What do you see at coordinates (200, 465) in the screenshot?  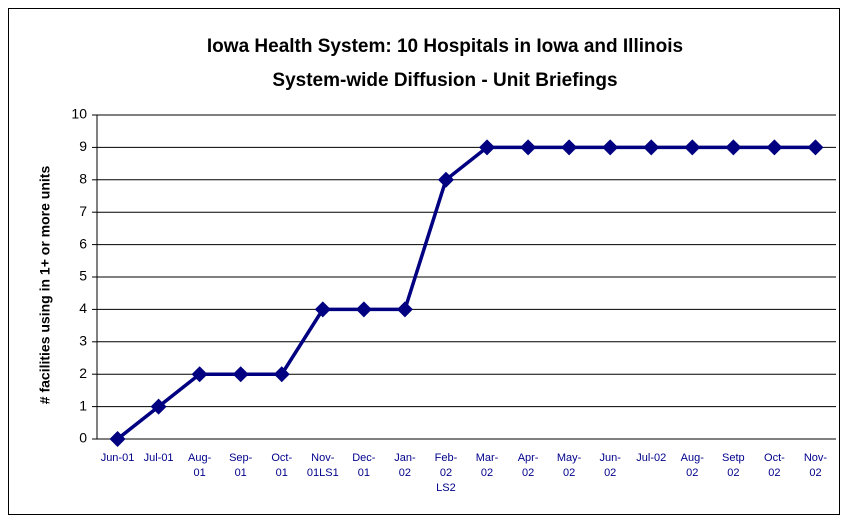 I see `x-tick-label: Aug- 01` at bounding box center [200, 465].